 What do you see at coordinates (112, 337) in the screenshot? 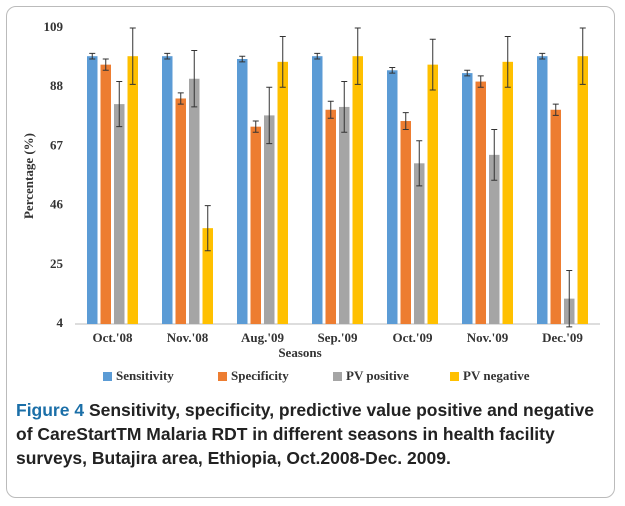
I see `x-tick-label: Oct.'08` at bounding box center [112, 337].